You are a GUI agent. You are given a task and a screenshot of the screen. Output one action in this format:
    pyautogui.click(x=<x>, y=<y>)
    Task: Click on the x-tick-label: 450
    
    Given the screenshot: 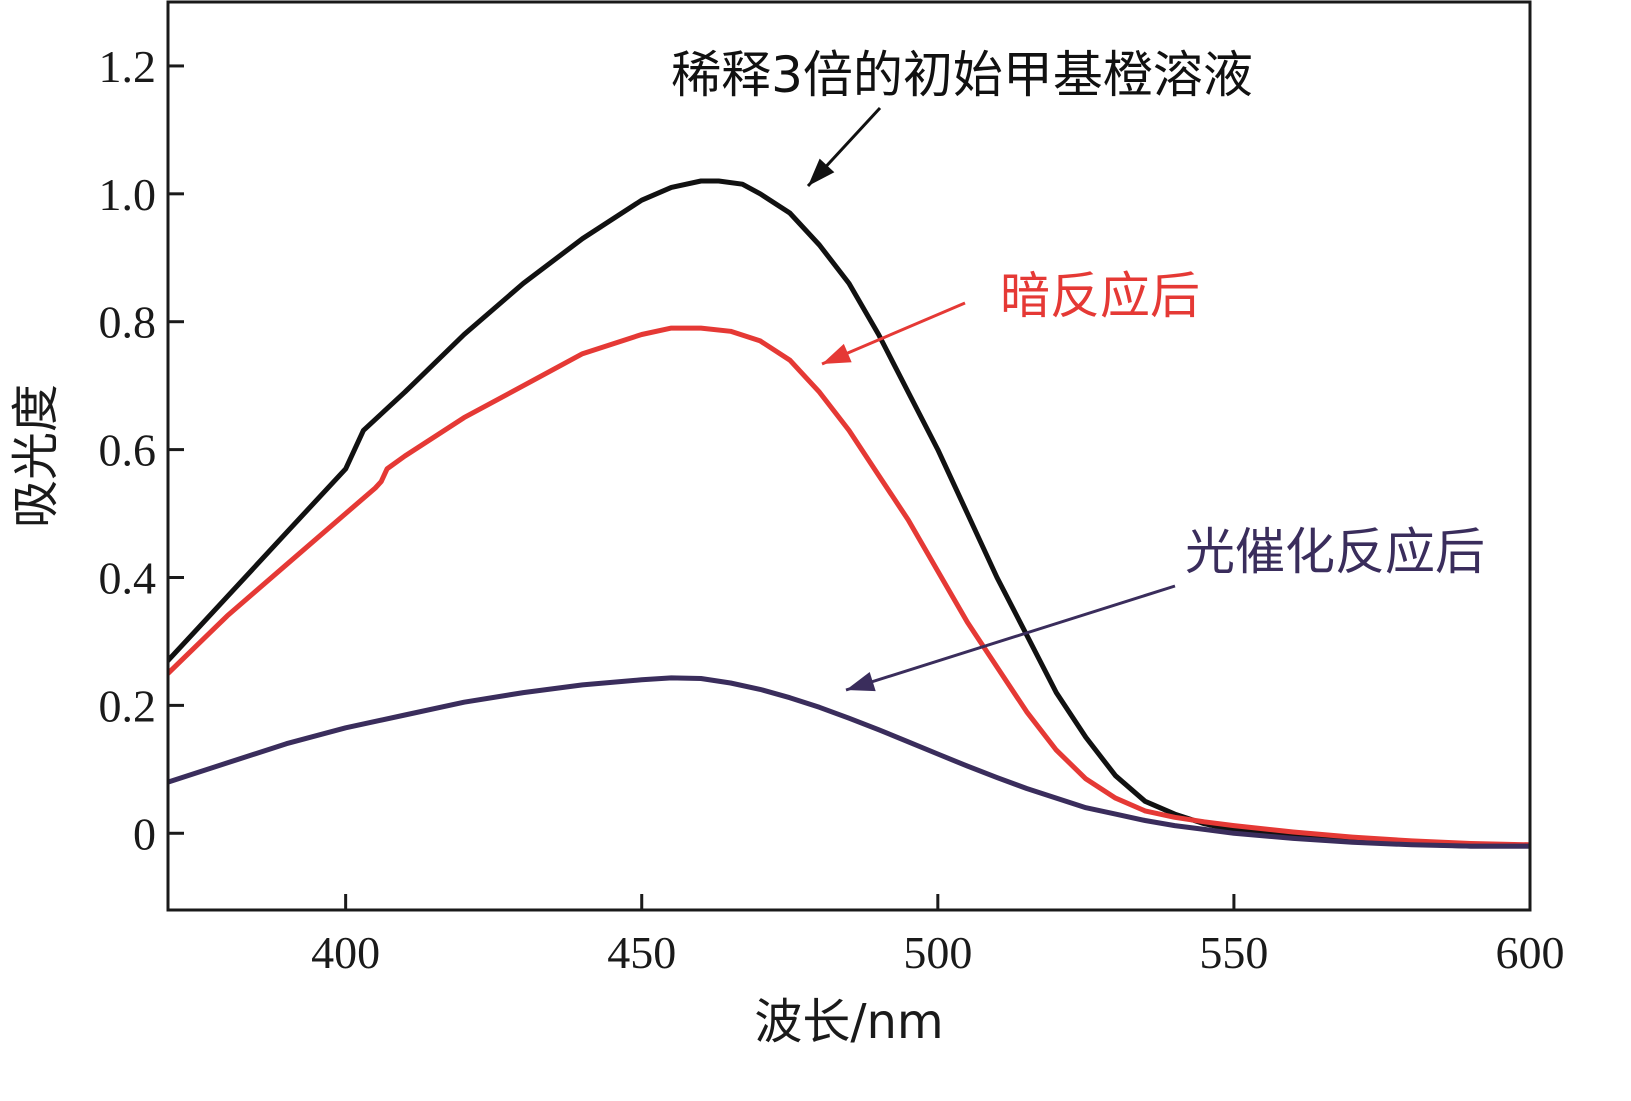 What is the action you would take?
    pyautogui.click(x=641, y=952)
    